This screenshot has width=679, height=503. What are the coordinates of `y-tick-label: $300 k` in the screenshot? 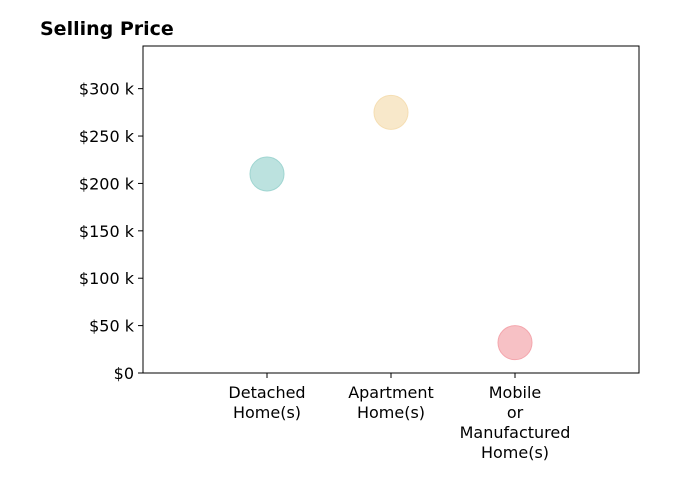 It's located at (107, 89).